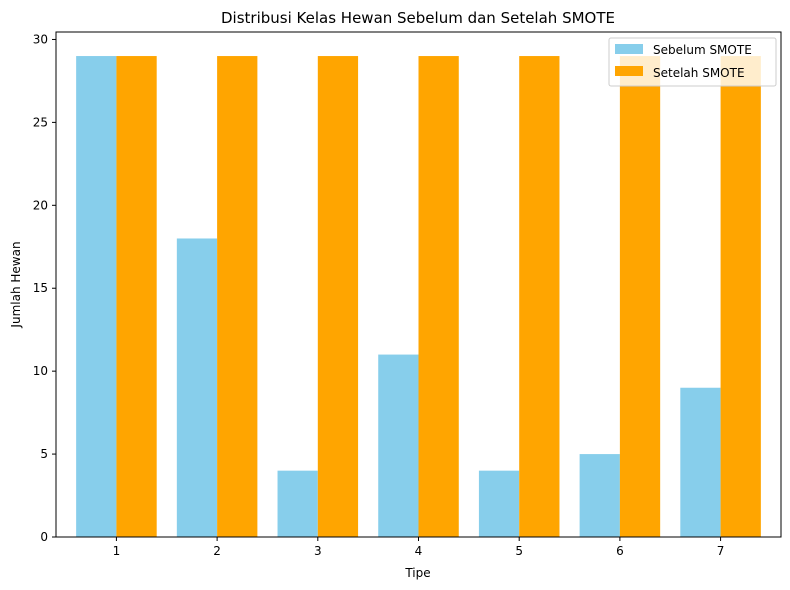  I want to click on y-axis-label: Jumlah Hewan, so click(16, 284).